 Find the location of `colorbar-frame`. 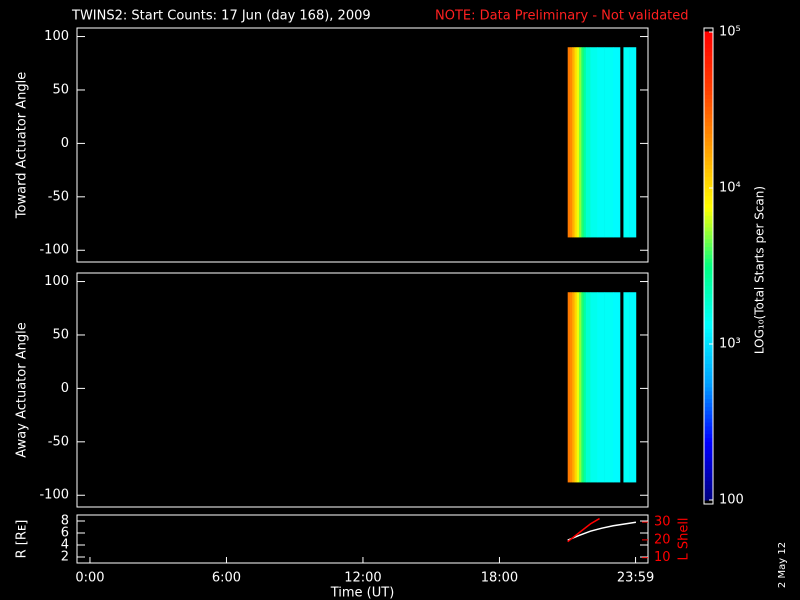

colorbar-frame is located at coordinates (708, 266).